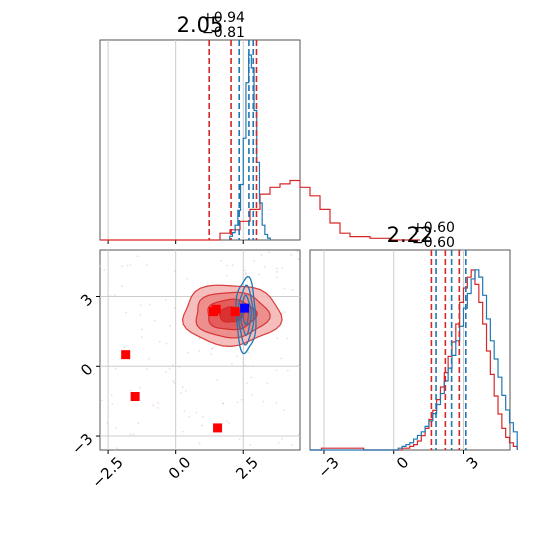 The height and width of the screenshot is (550, 550). What do you see at coordinates (223, 33) in the screenshot?
I see `hist-x-minus: −0.81` at bounding box center [223, 33].